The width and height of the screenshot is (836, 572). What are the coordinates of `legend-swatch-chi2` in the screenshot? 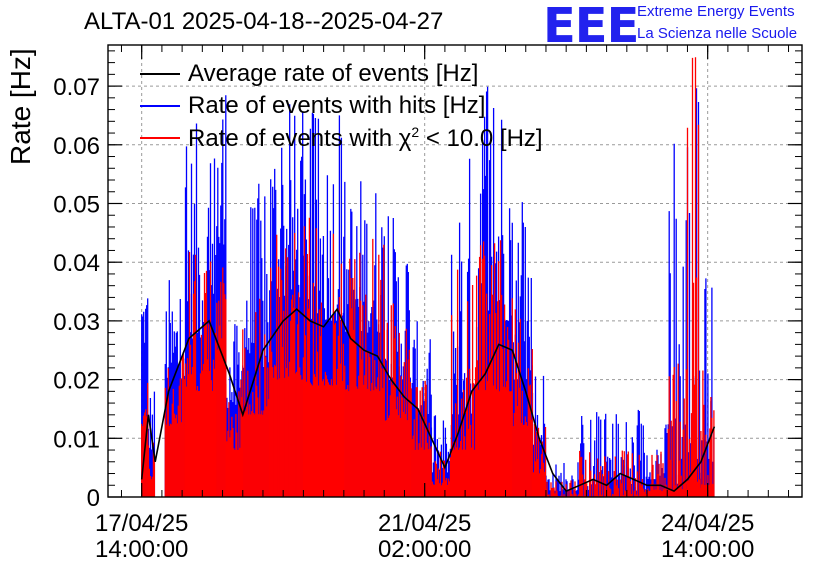 It's located at (160, 138).